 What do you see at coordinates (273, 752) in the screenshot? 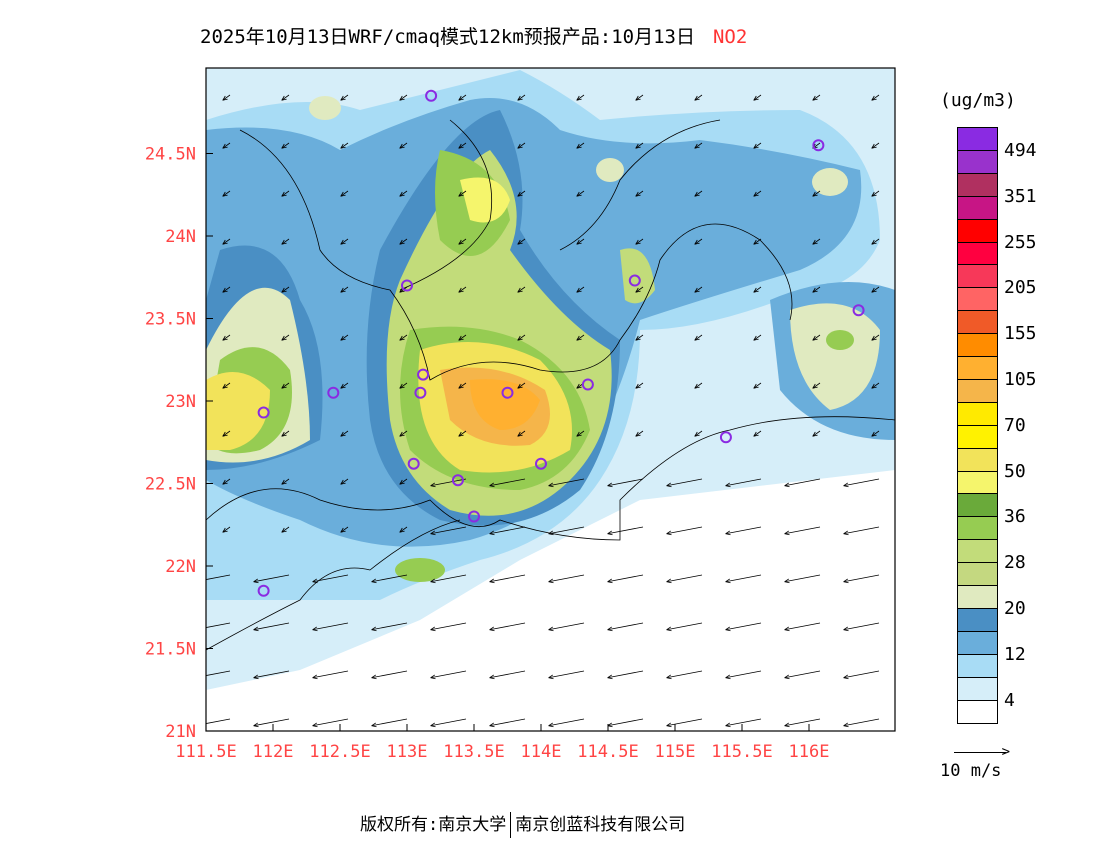
I see `x-tick-label: 112E` at bounding box center [273, 752].